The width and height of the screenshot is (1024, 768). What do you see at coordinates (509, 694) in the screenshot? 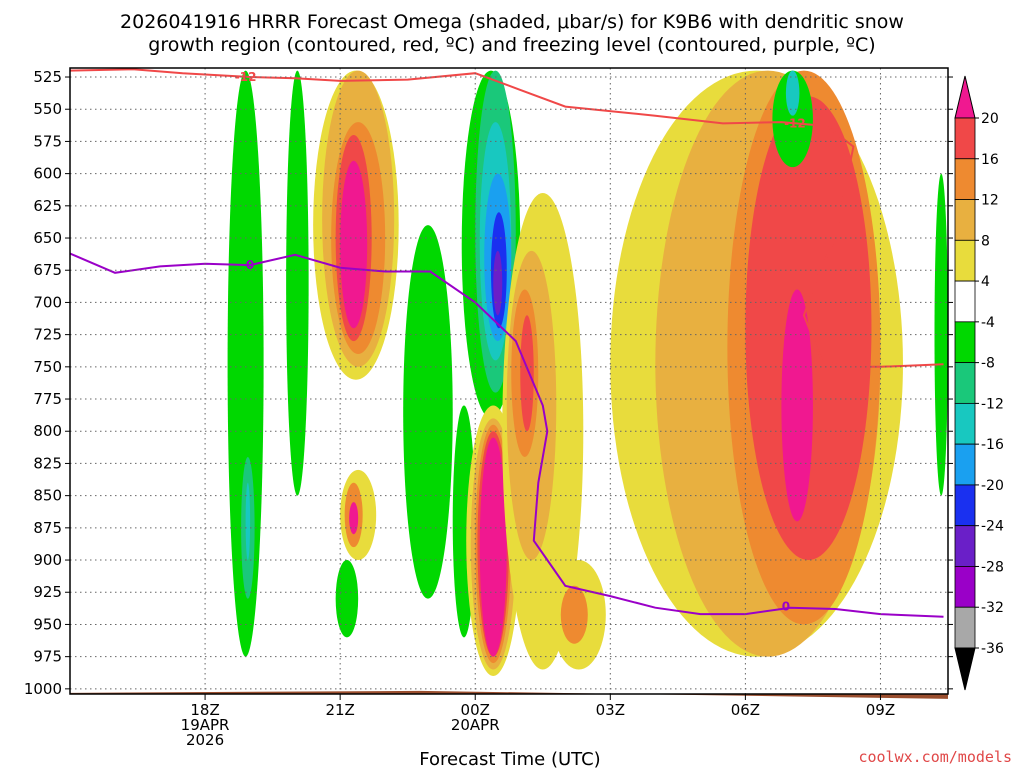
I see `ground-surface` at bounding box center [509, 694].